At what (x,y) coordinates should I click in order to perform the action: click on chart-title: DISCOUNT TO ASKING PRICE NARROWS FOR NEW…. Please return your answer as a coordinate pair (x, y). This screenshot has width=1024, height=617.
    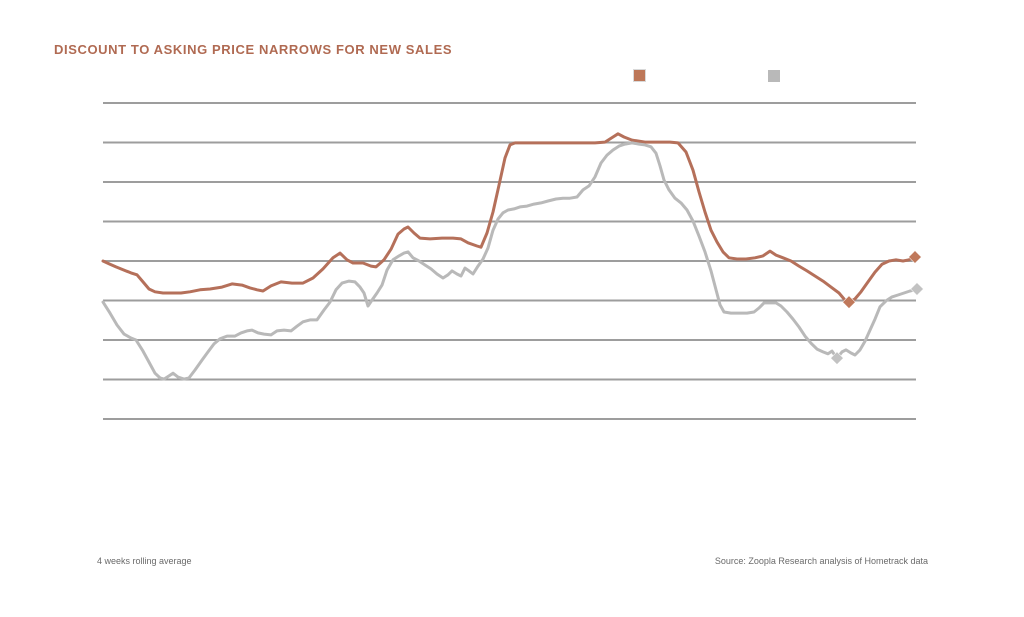
    Looking at the image, I should click on (253, 49).